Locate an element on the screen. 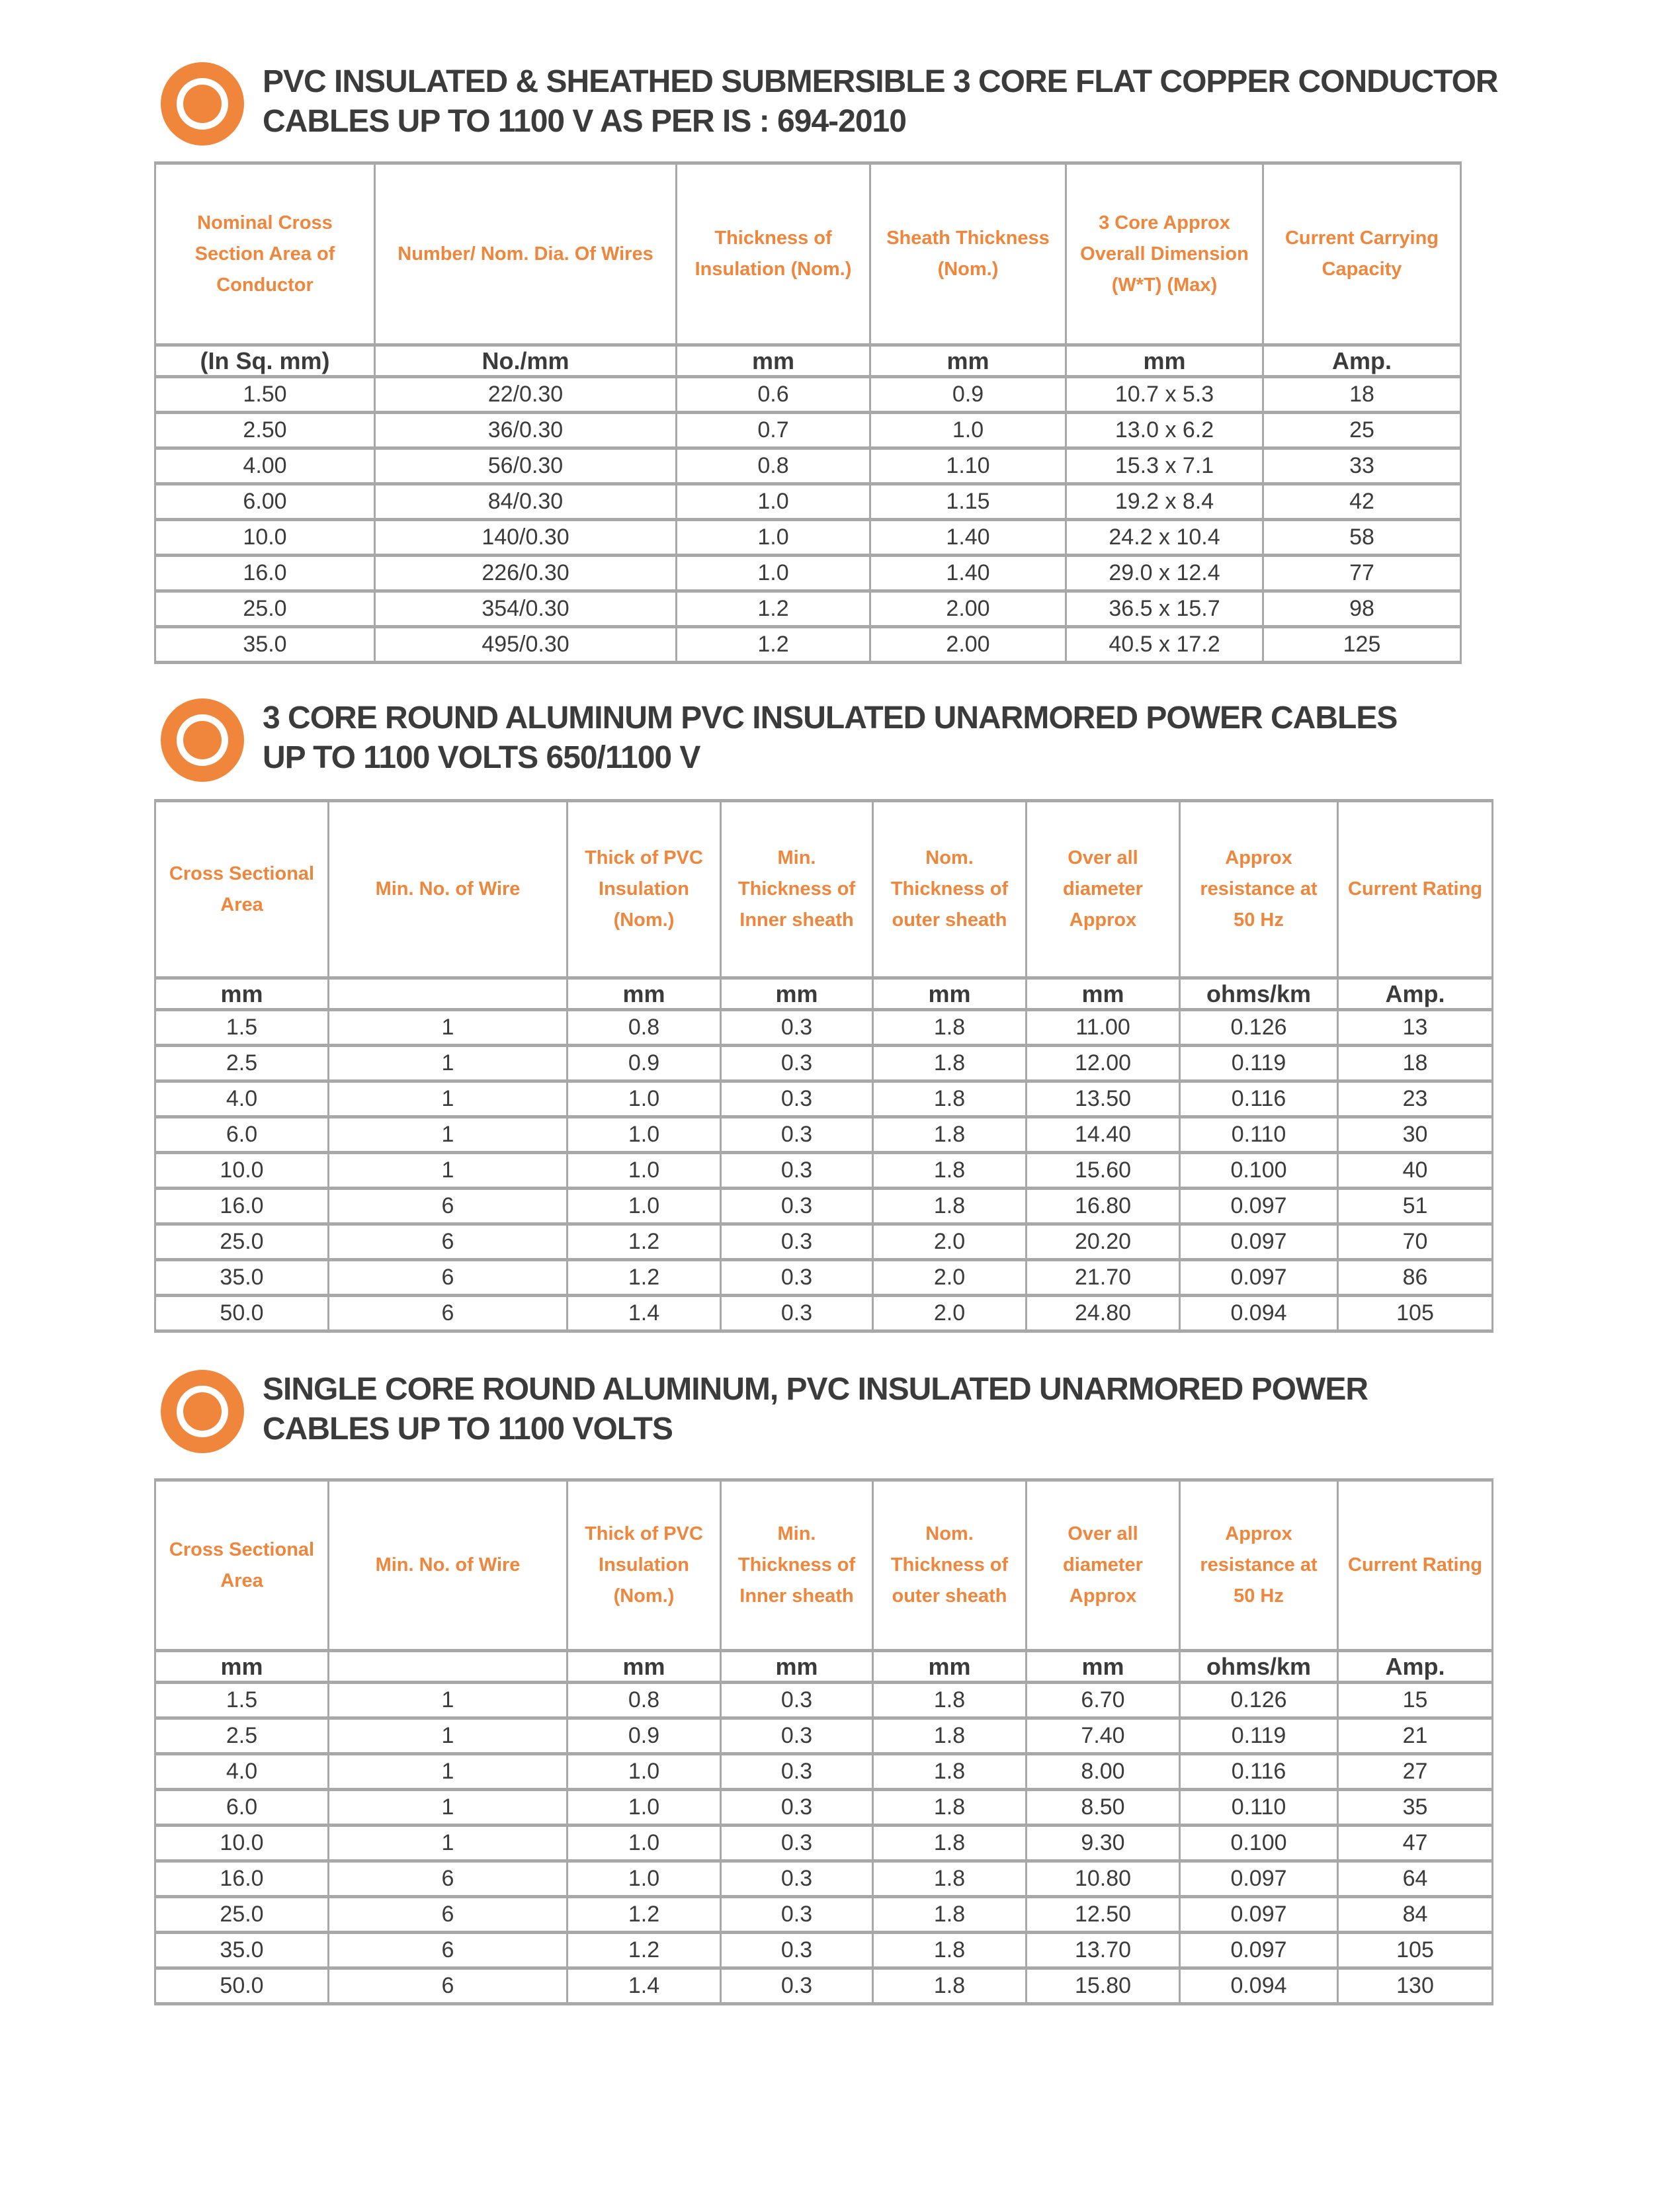 Image resolution: width=1680 pixels, height=2188 pixels. table-row: 1.50 22/0.30 0.6 0.9 10.7 x 5.3 18 is located at coordinates (808, 394).